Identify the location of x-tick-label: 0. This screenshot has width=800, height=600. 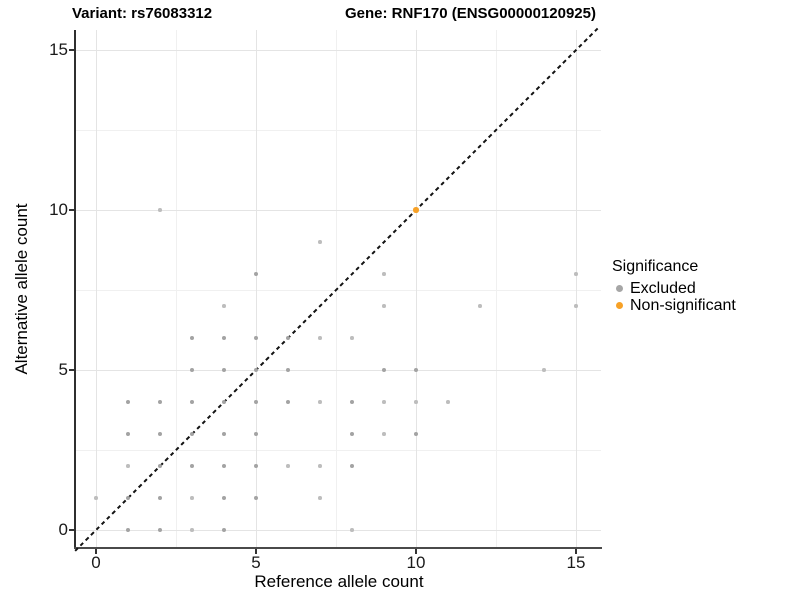
(96, 562).